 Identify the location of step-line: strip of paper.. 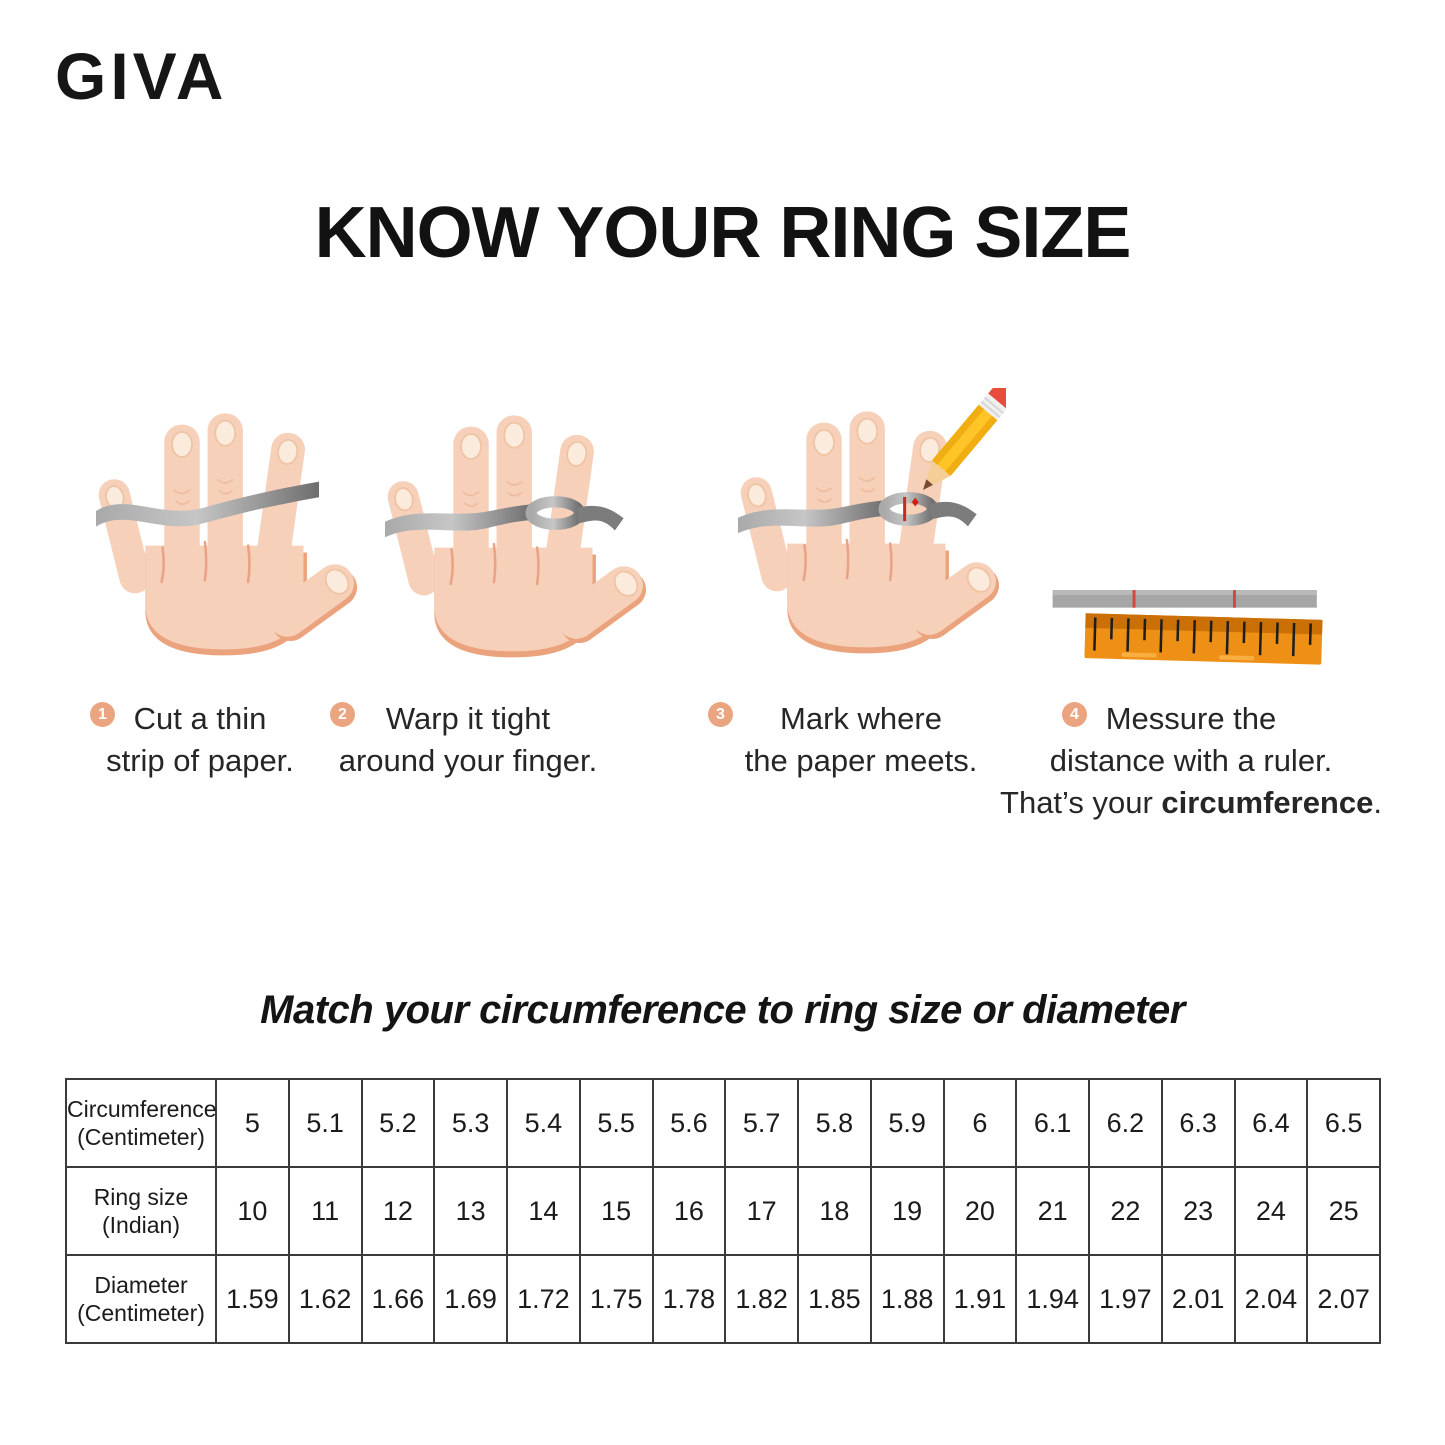
(200, 760).